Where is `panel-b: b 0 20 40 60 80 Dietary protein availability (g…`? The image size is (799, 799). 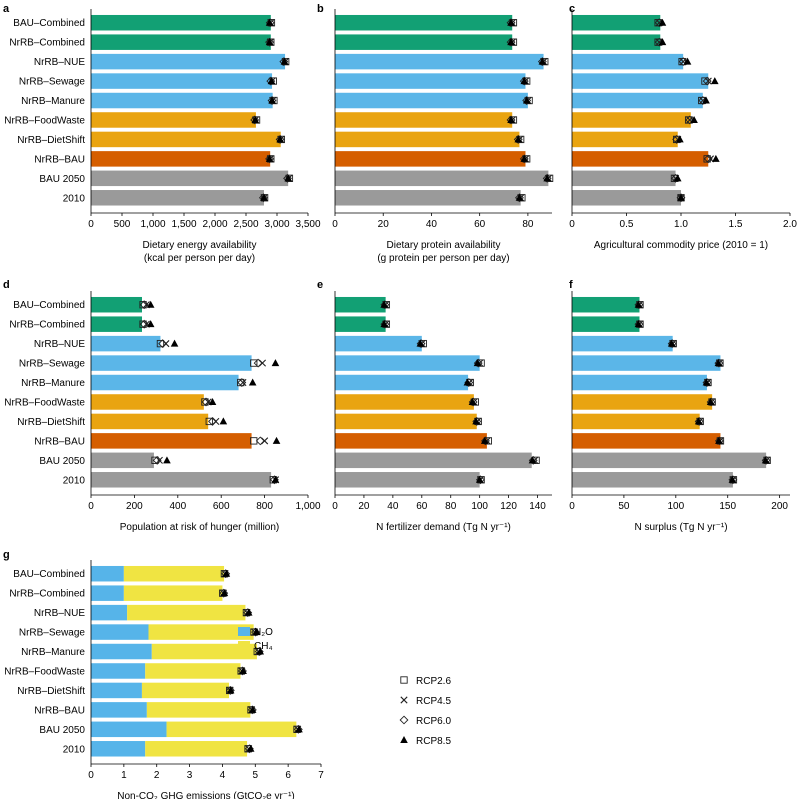 panel-b: b 0 20 40 60 80 Dietary protein availability (g… is located at coordinates (435, 133).